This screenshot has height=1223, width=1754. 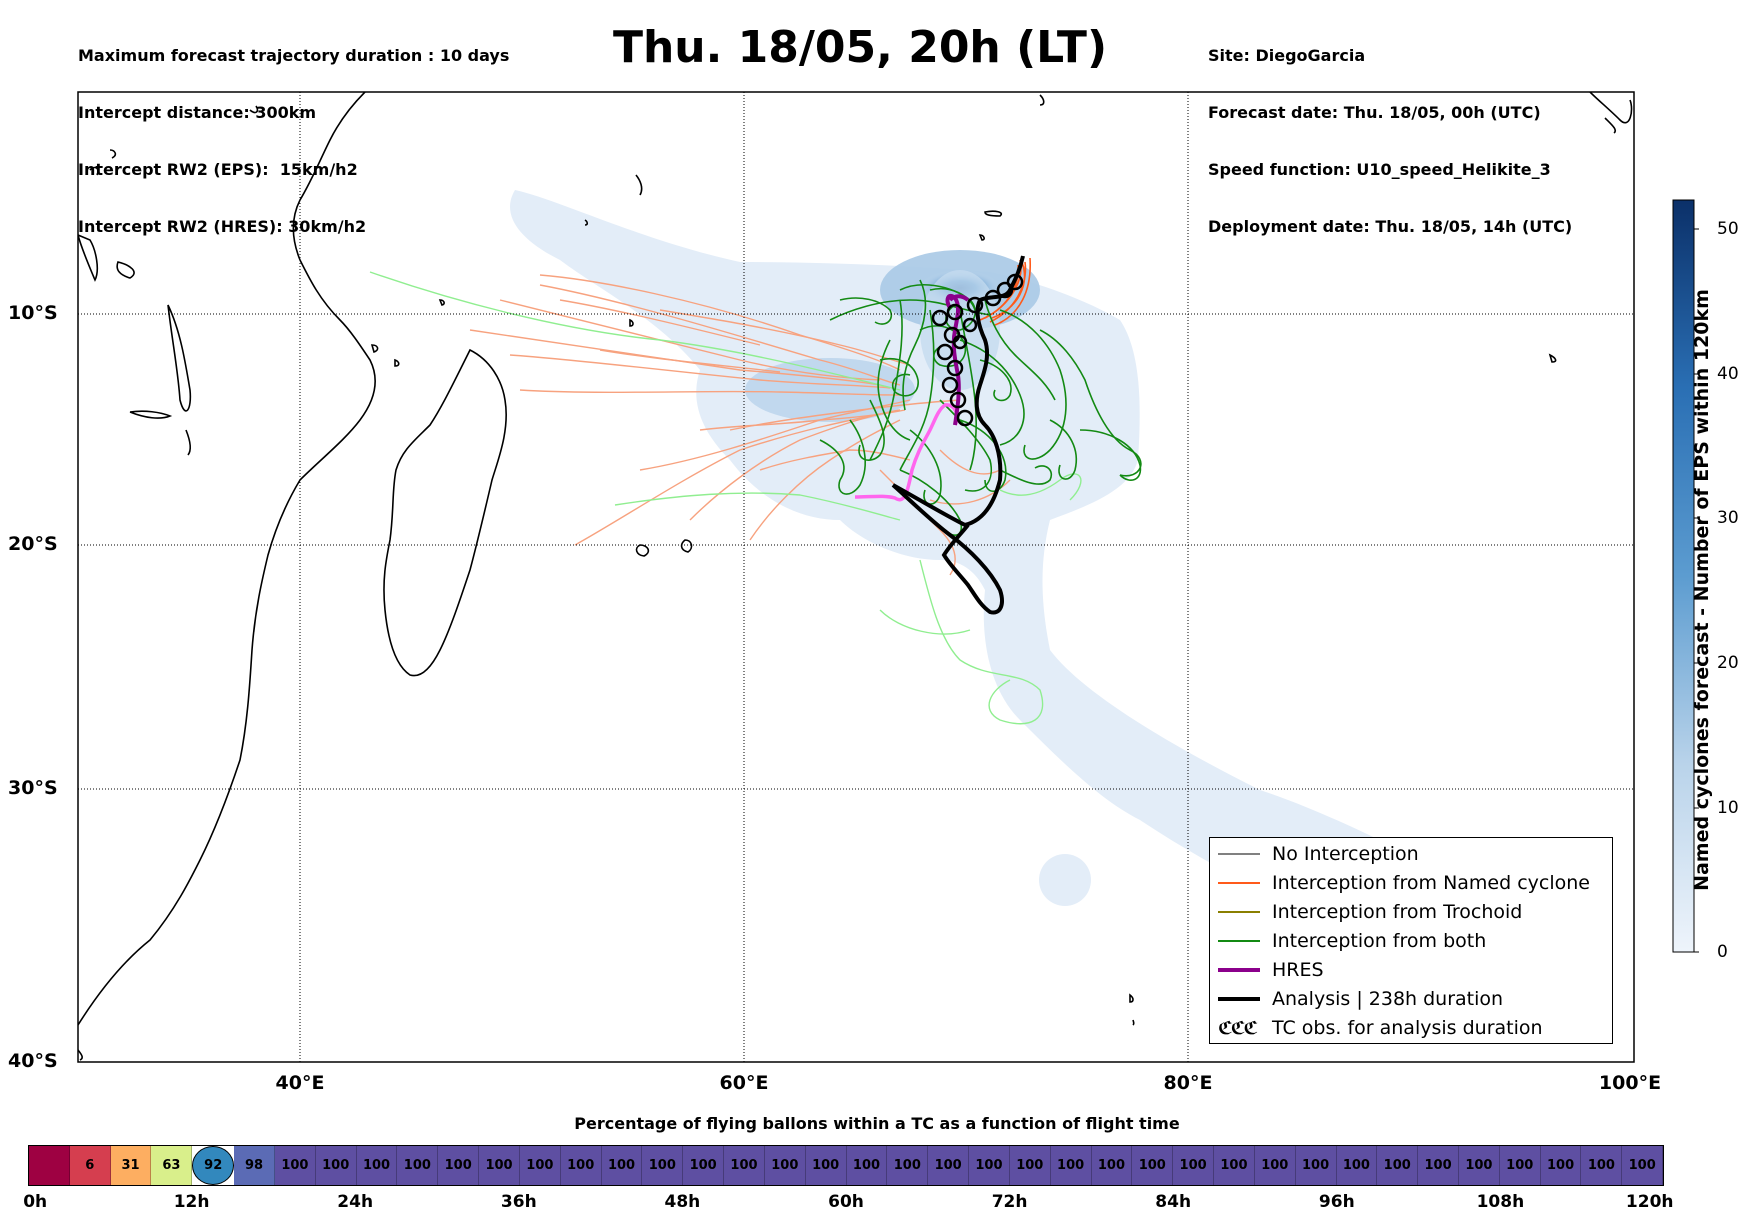 I want to click on legend-item-no-interception: No Interception, so click(x=1411, y=854).